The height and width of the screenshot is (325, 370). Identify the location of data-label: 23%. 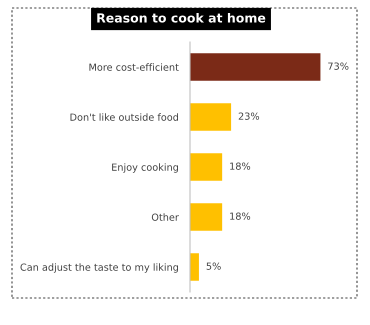
(249, 116).